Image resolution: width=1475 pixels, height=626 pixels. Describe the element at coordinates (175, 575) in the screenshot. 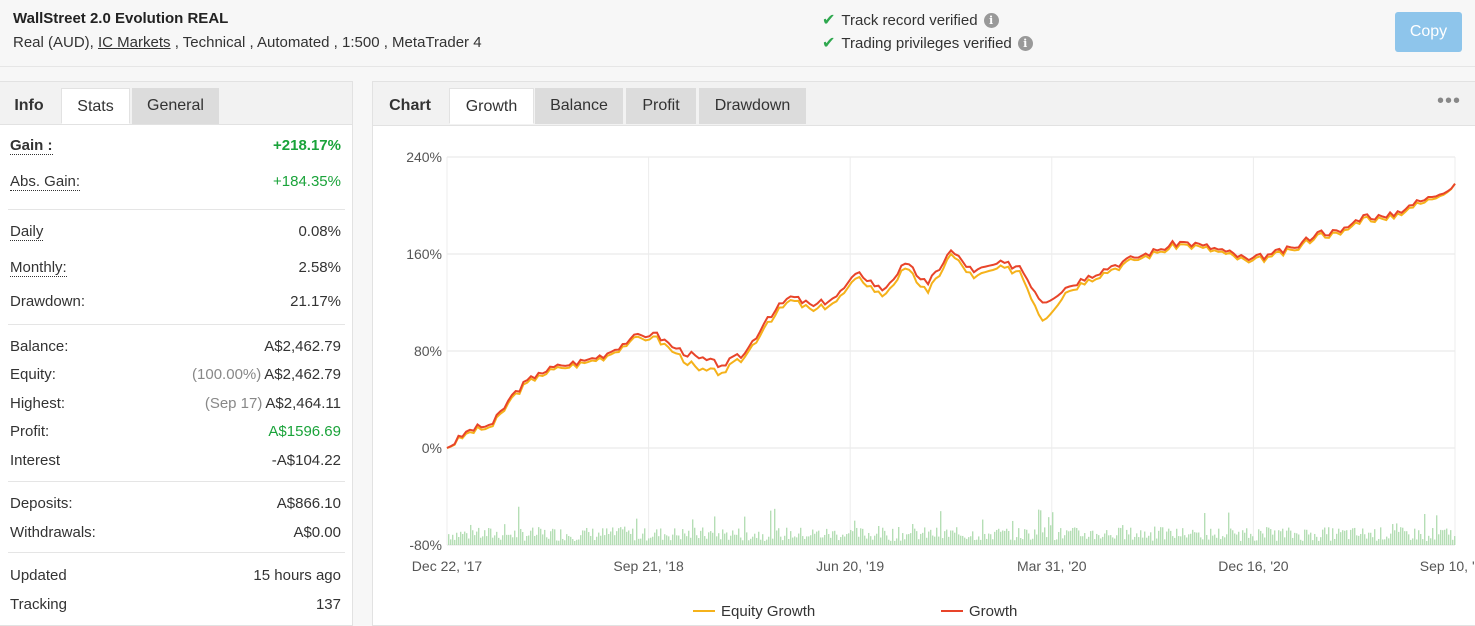

I see `stat-updated: Updated 15 hours ago` at that location.